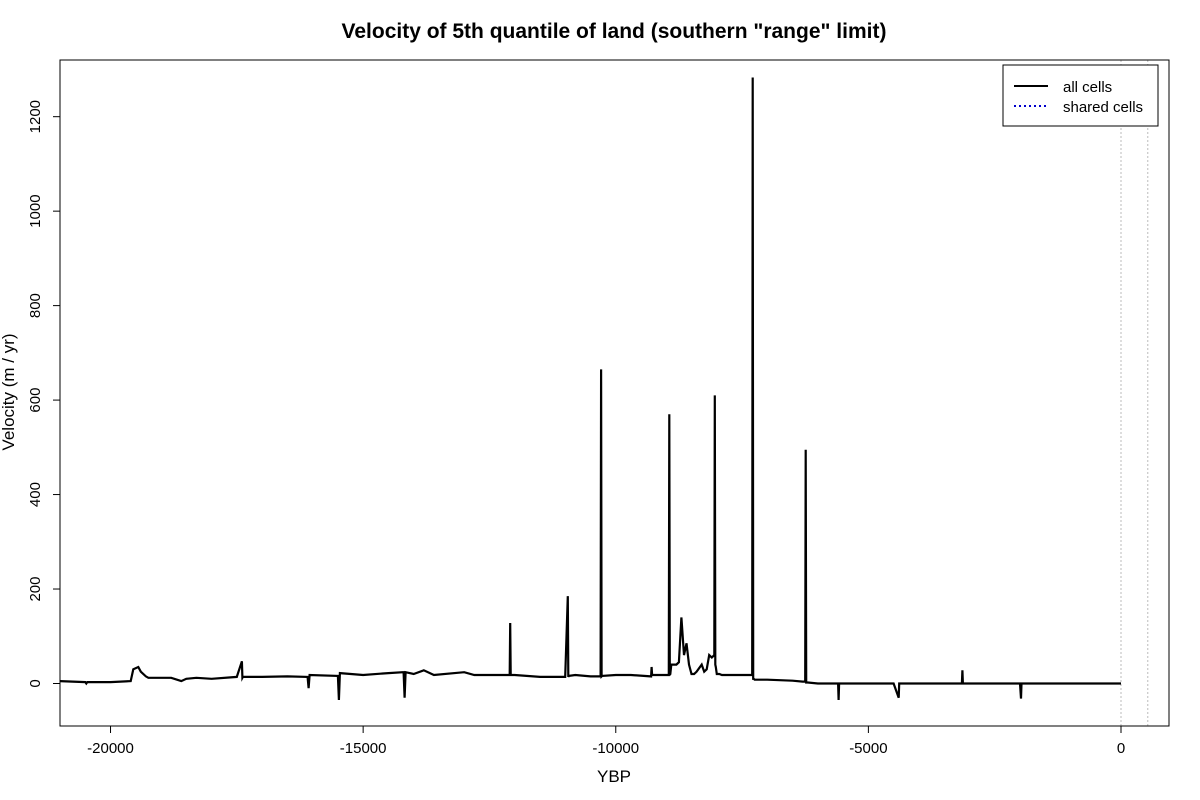  What do you see at coordinates (35, 683) in the screenshot?
I see `y-tick-label: 0` at bounding box center [35, 683].